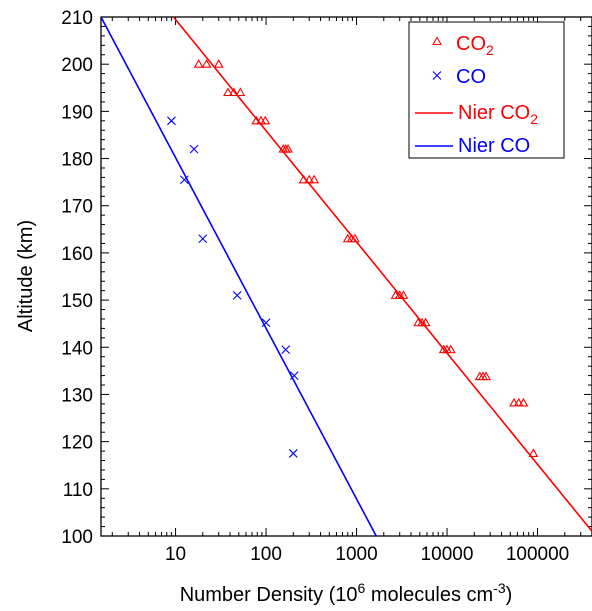  What do you see at coordinates (78, 490) in the screenshot?
I see `y-tick-label: 110` at bounding box center [78, 490].